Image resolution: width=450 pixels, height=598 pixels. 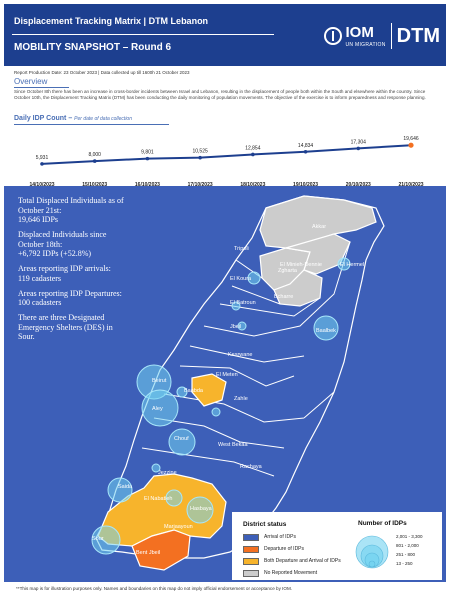 What do you see at coordinates (407, 545) in the screenshot?
I see `size-label-3: 801 - 2,000` at bounding box center [407, 545].